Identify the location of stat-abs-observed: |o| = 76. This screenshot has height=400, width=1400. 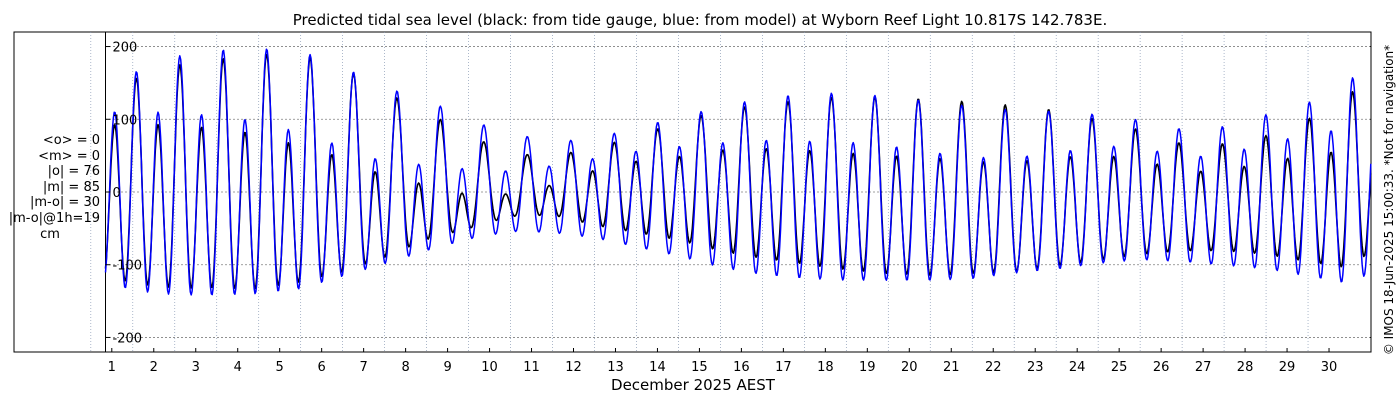
(73, 172).